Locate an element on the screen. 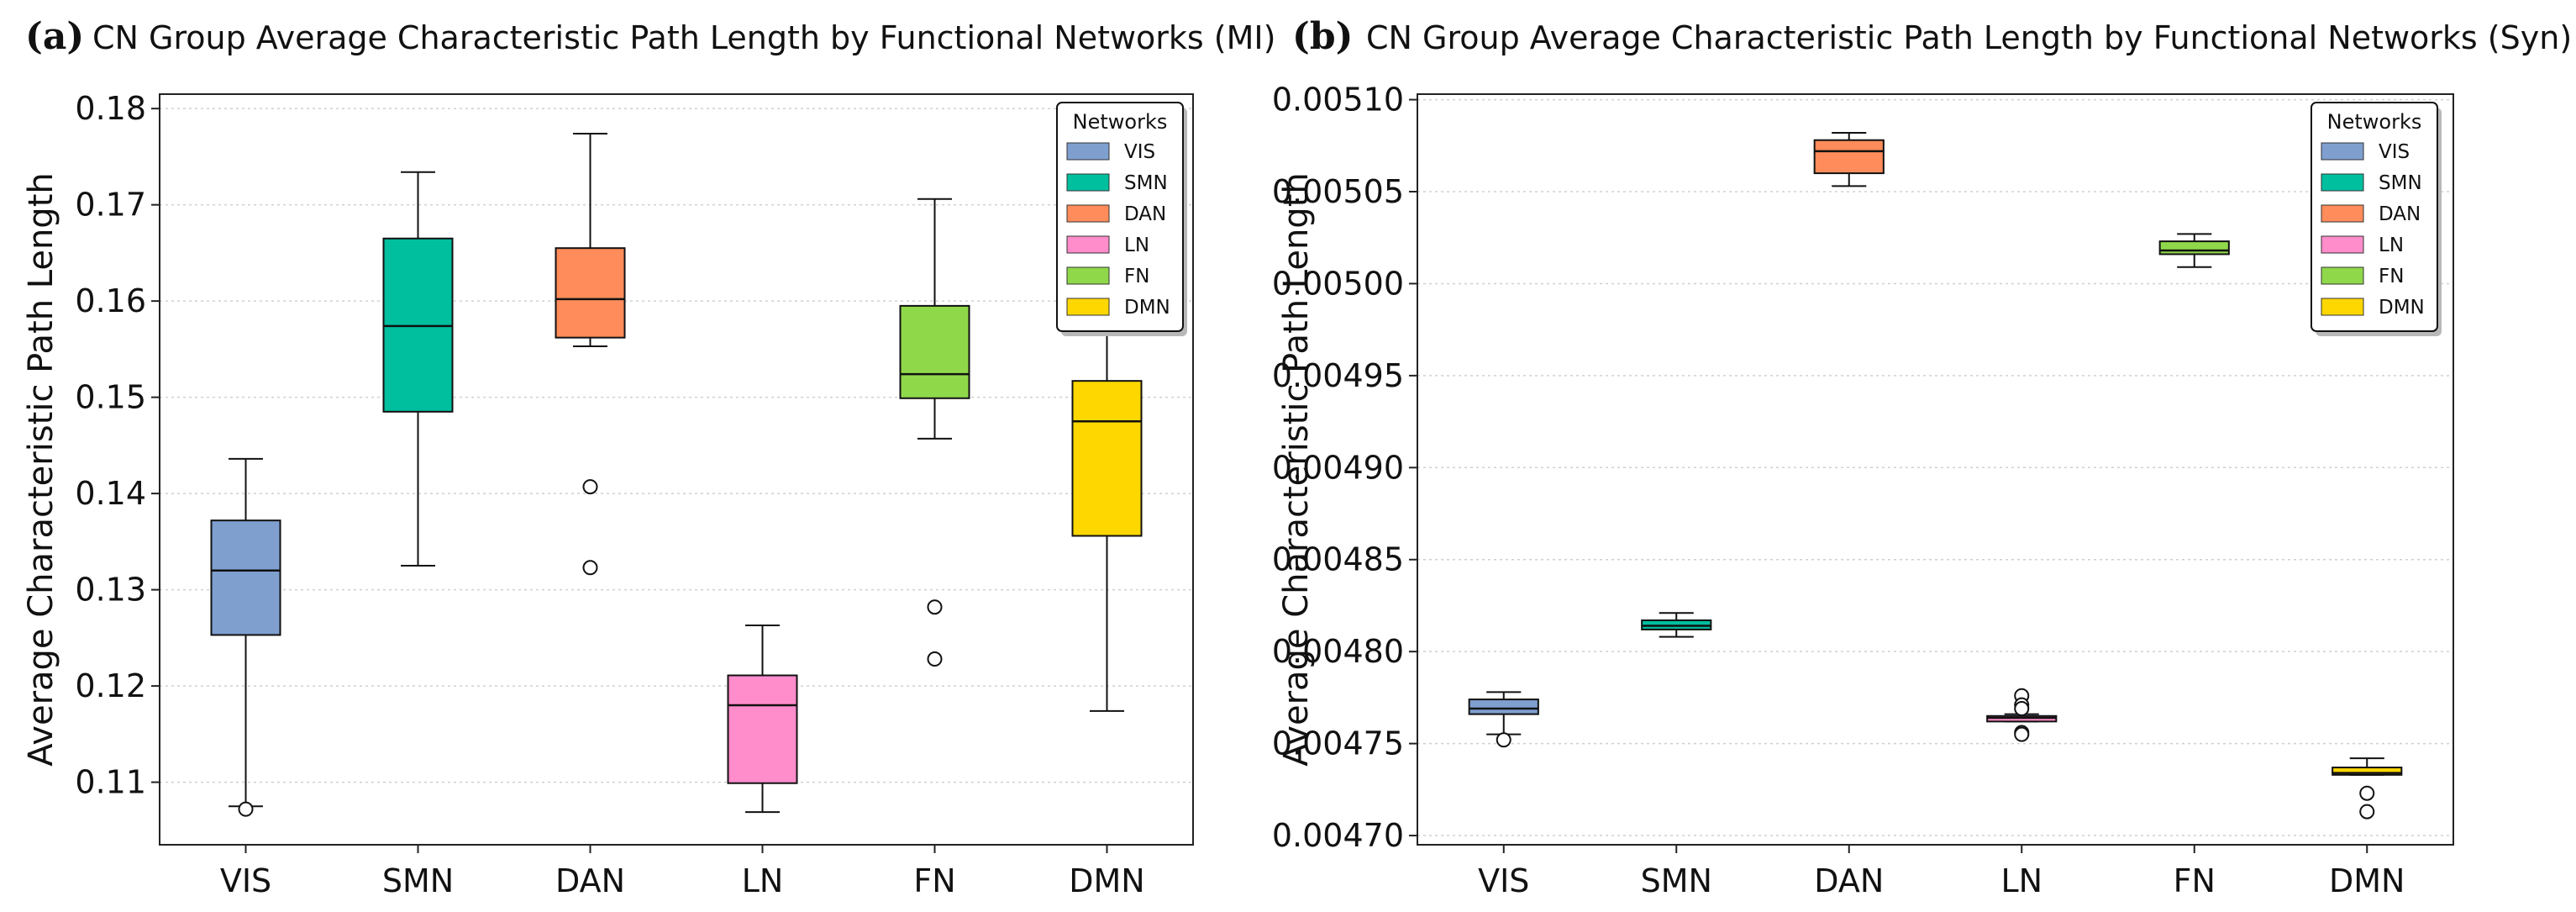  y-tick-label: 0.00470 is located at coordinates (1338, 835).